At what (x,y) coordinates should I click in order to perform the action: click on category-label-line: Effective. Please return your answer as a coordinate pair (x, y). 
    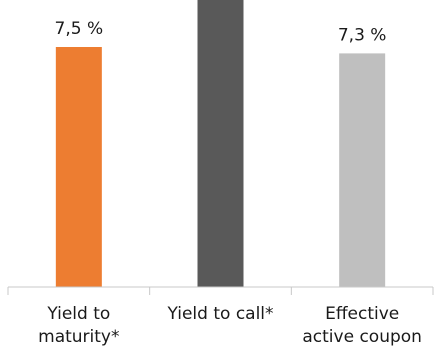
    Looking at the image, I should click on (362, 314).